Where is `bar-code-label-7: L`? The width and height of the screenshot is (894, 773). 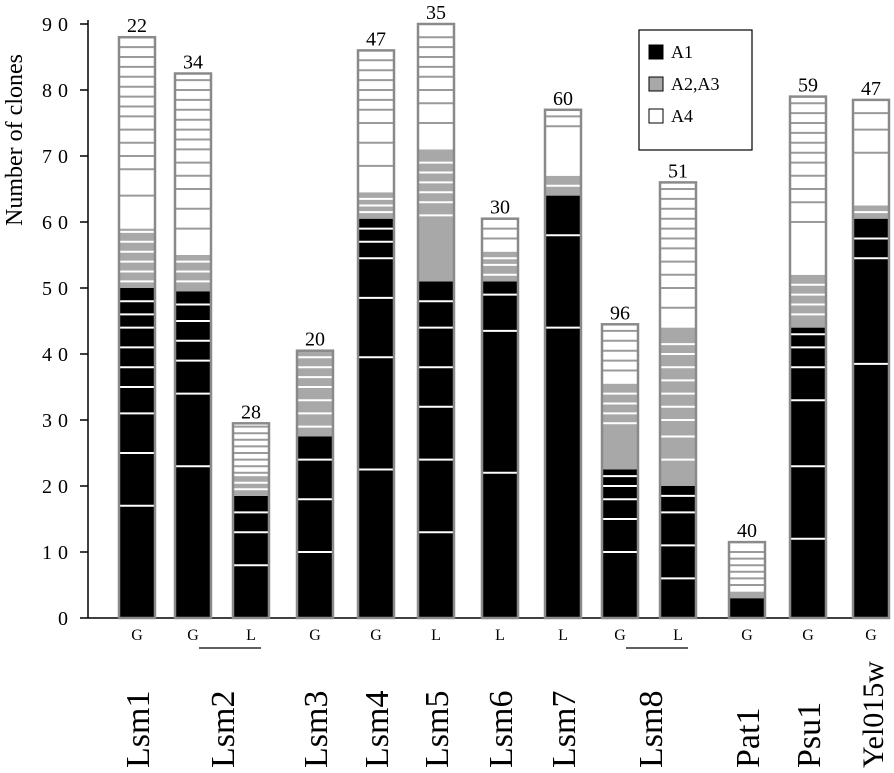 bar-code-label-7: L is located at coordinates (563, 635).